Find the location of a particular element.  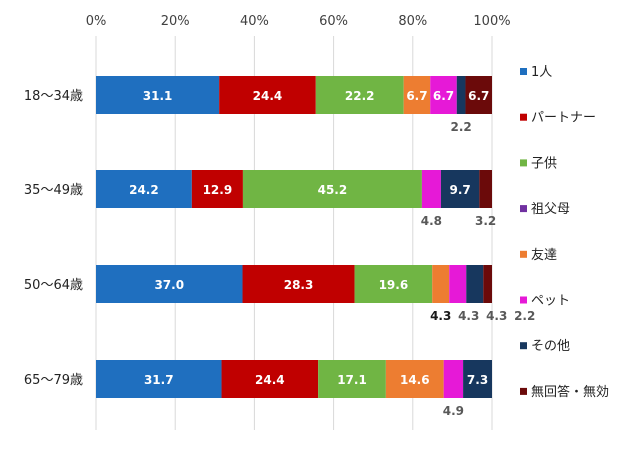

x-tick-label: 40% is located at coordinates (254, 21).